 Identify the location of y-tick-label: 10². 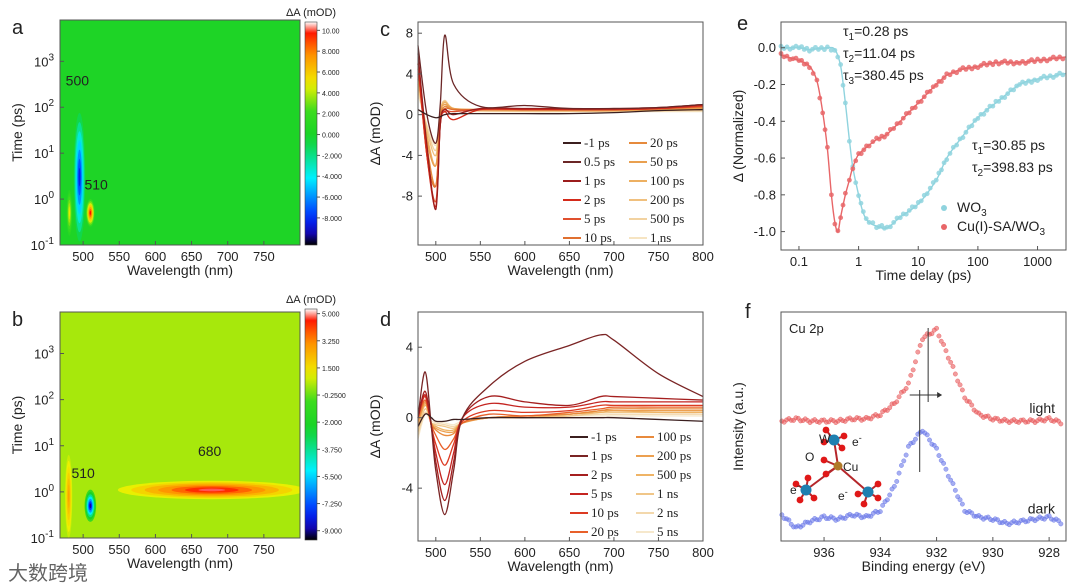
(44, 399).